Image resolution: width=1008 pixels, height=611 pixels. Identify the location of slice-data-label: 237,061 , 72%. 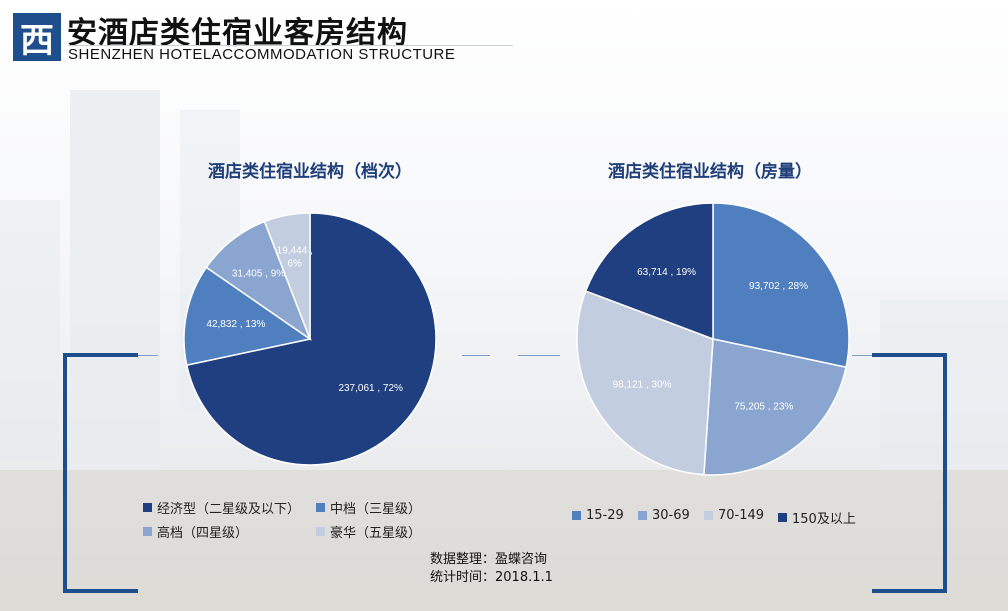
(370, 388).